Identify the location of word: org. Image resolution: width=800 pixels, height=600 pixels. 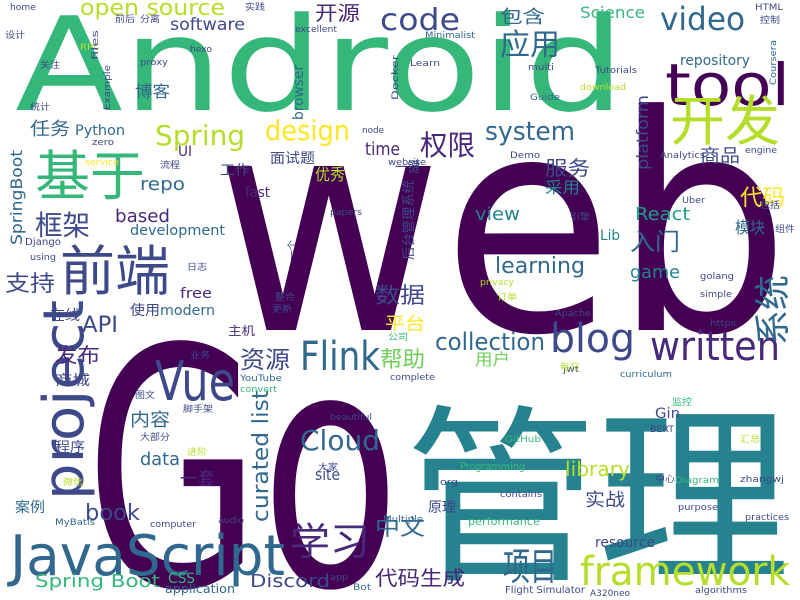
(449, 483).